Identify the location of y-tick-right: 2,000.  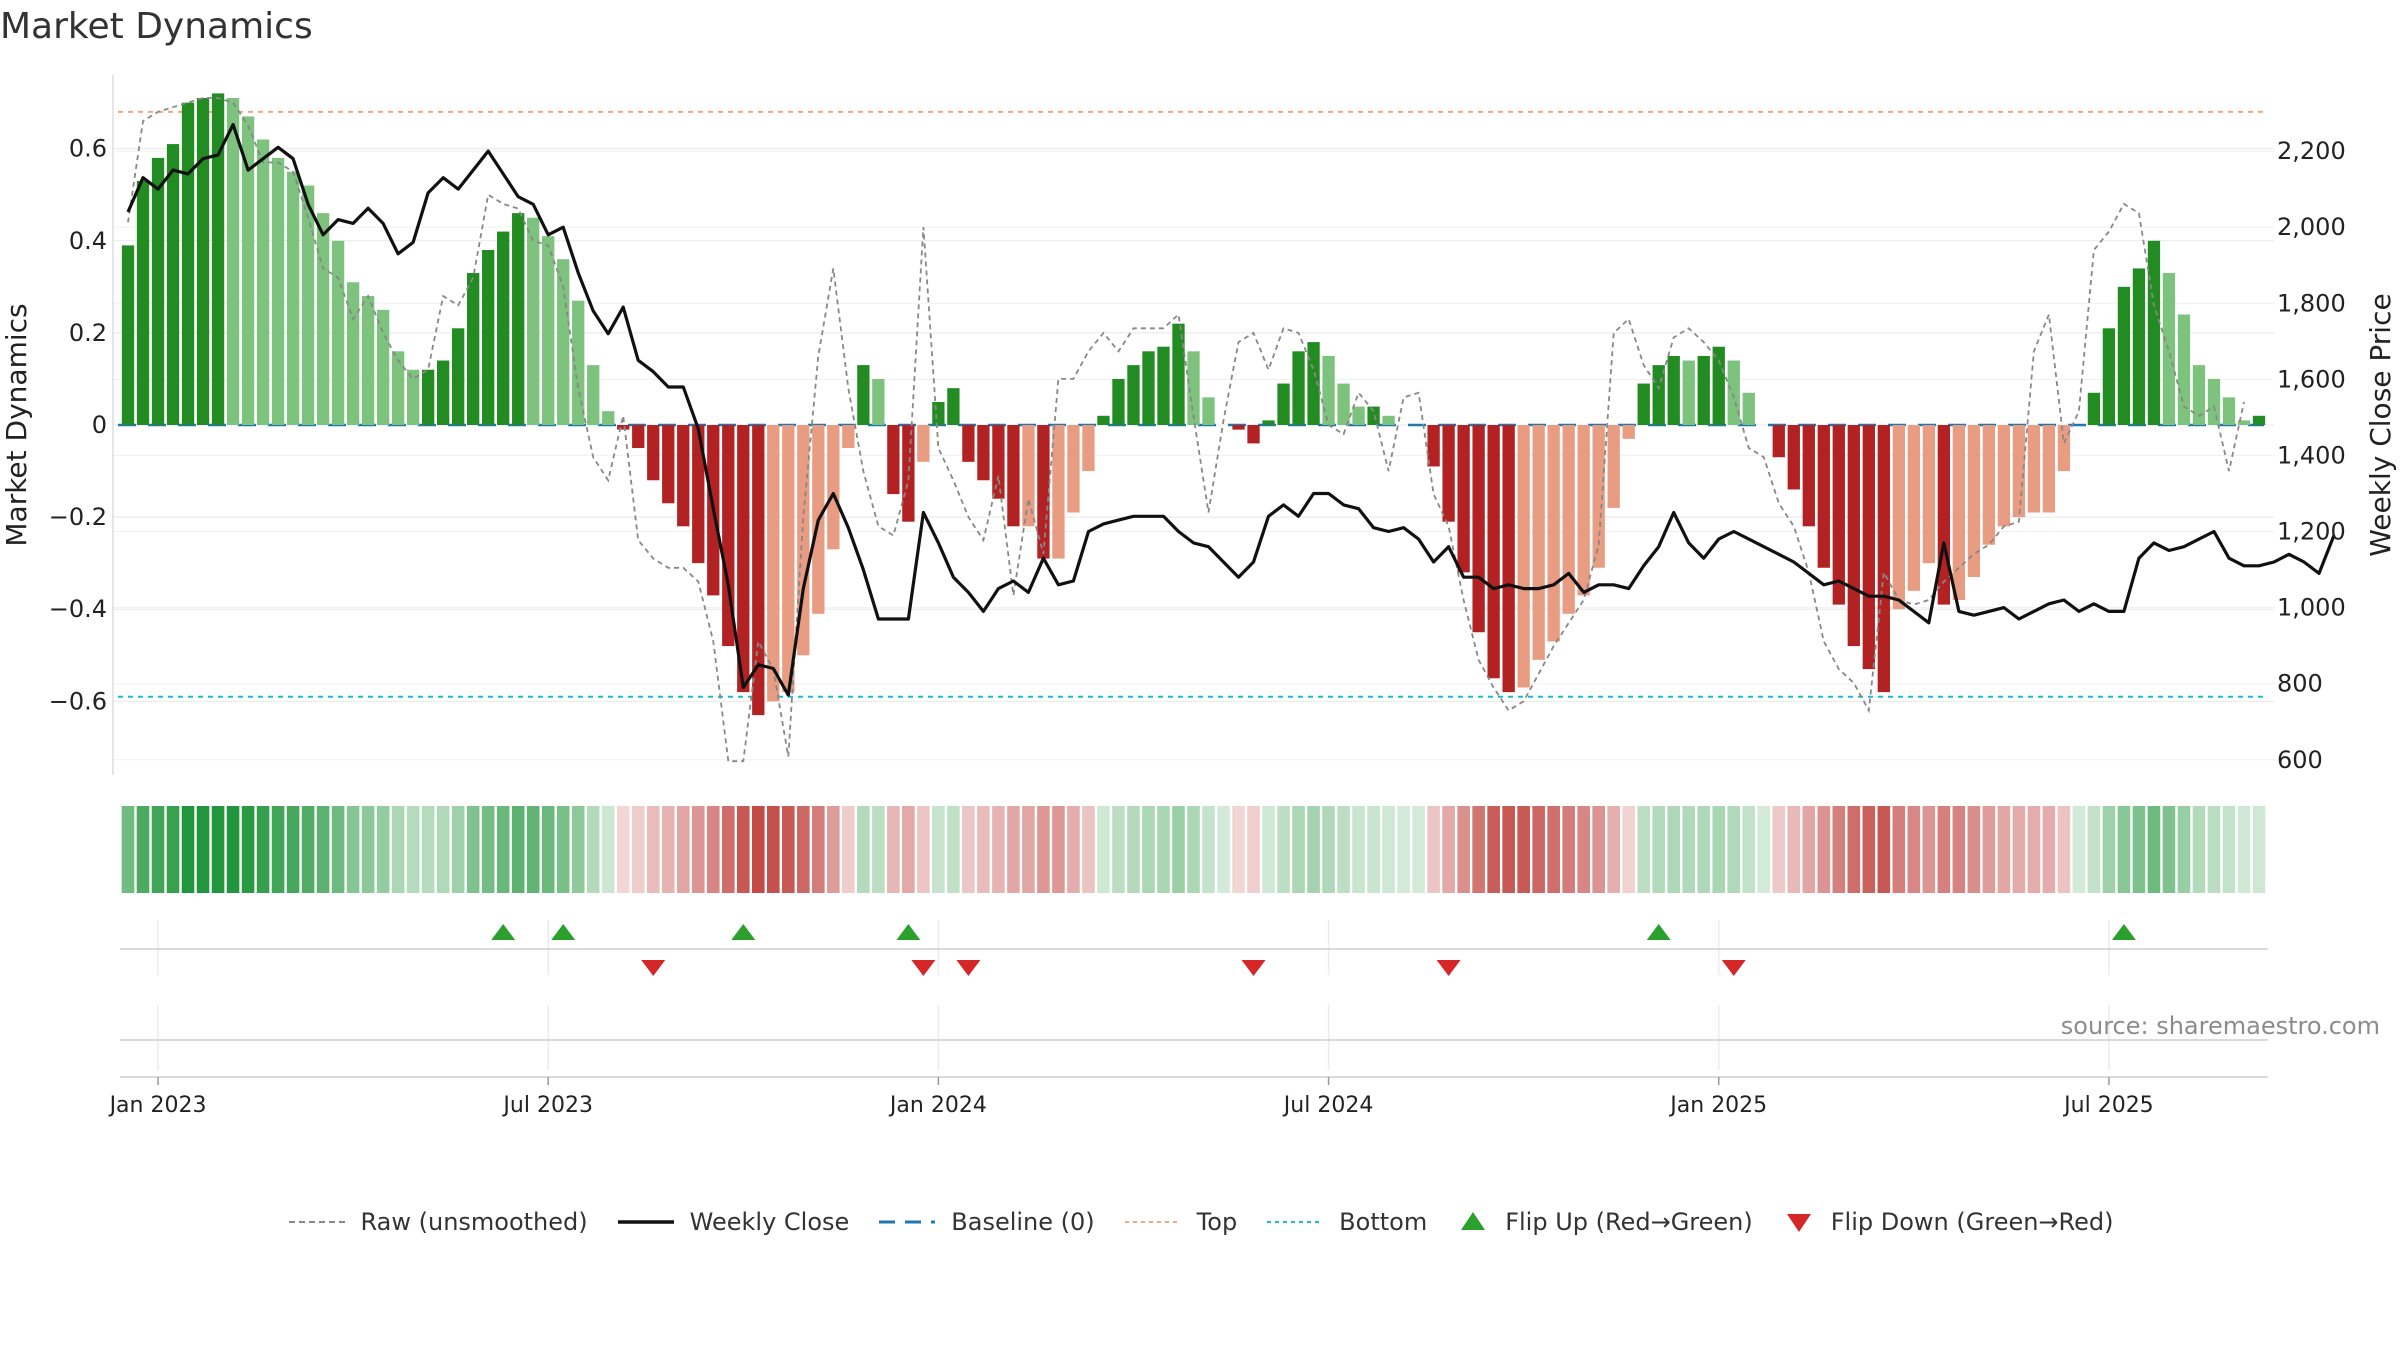
(2311, 227).